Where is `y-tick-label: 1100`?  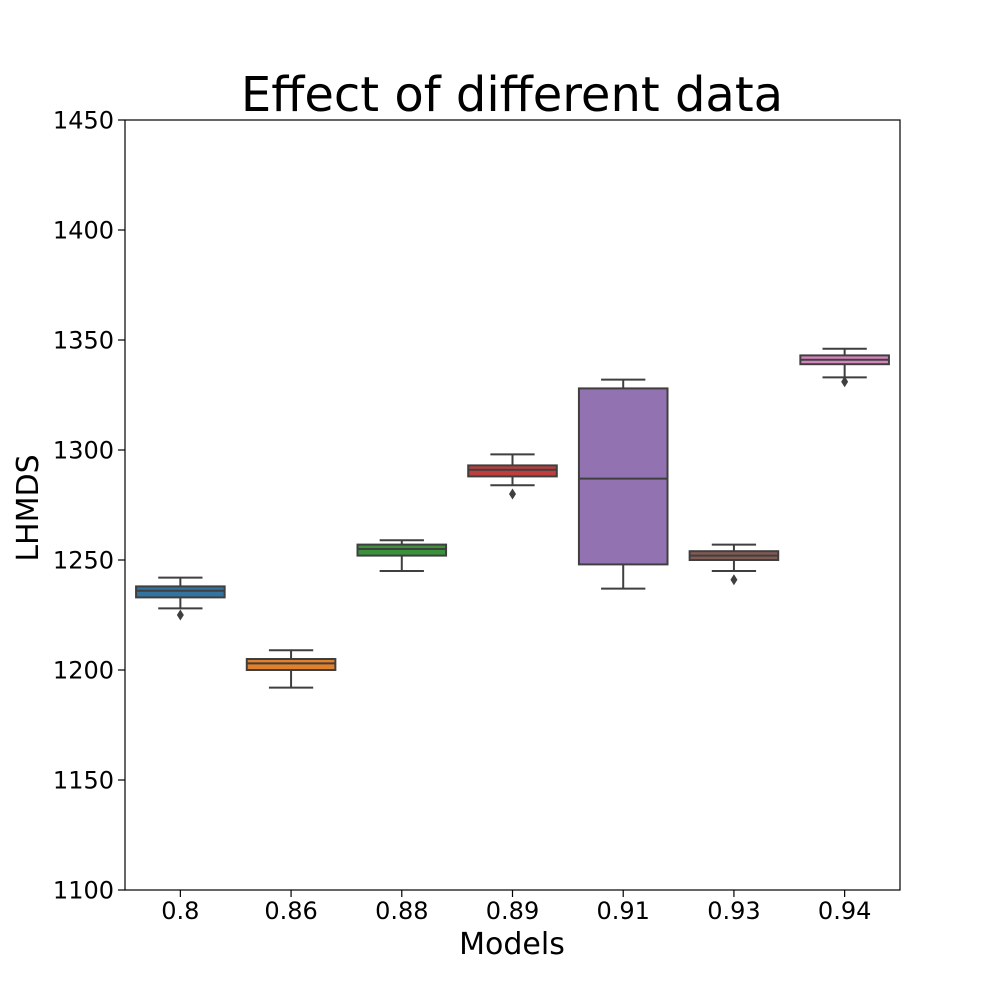 y-tick-label: 1100 is located at coordinates (83, 891).